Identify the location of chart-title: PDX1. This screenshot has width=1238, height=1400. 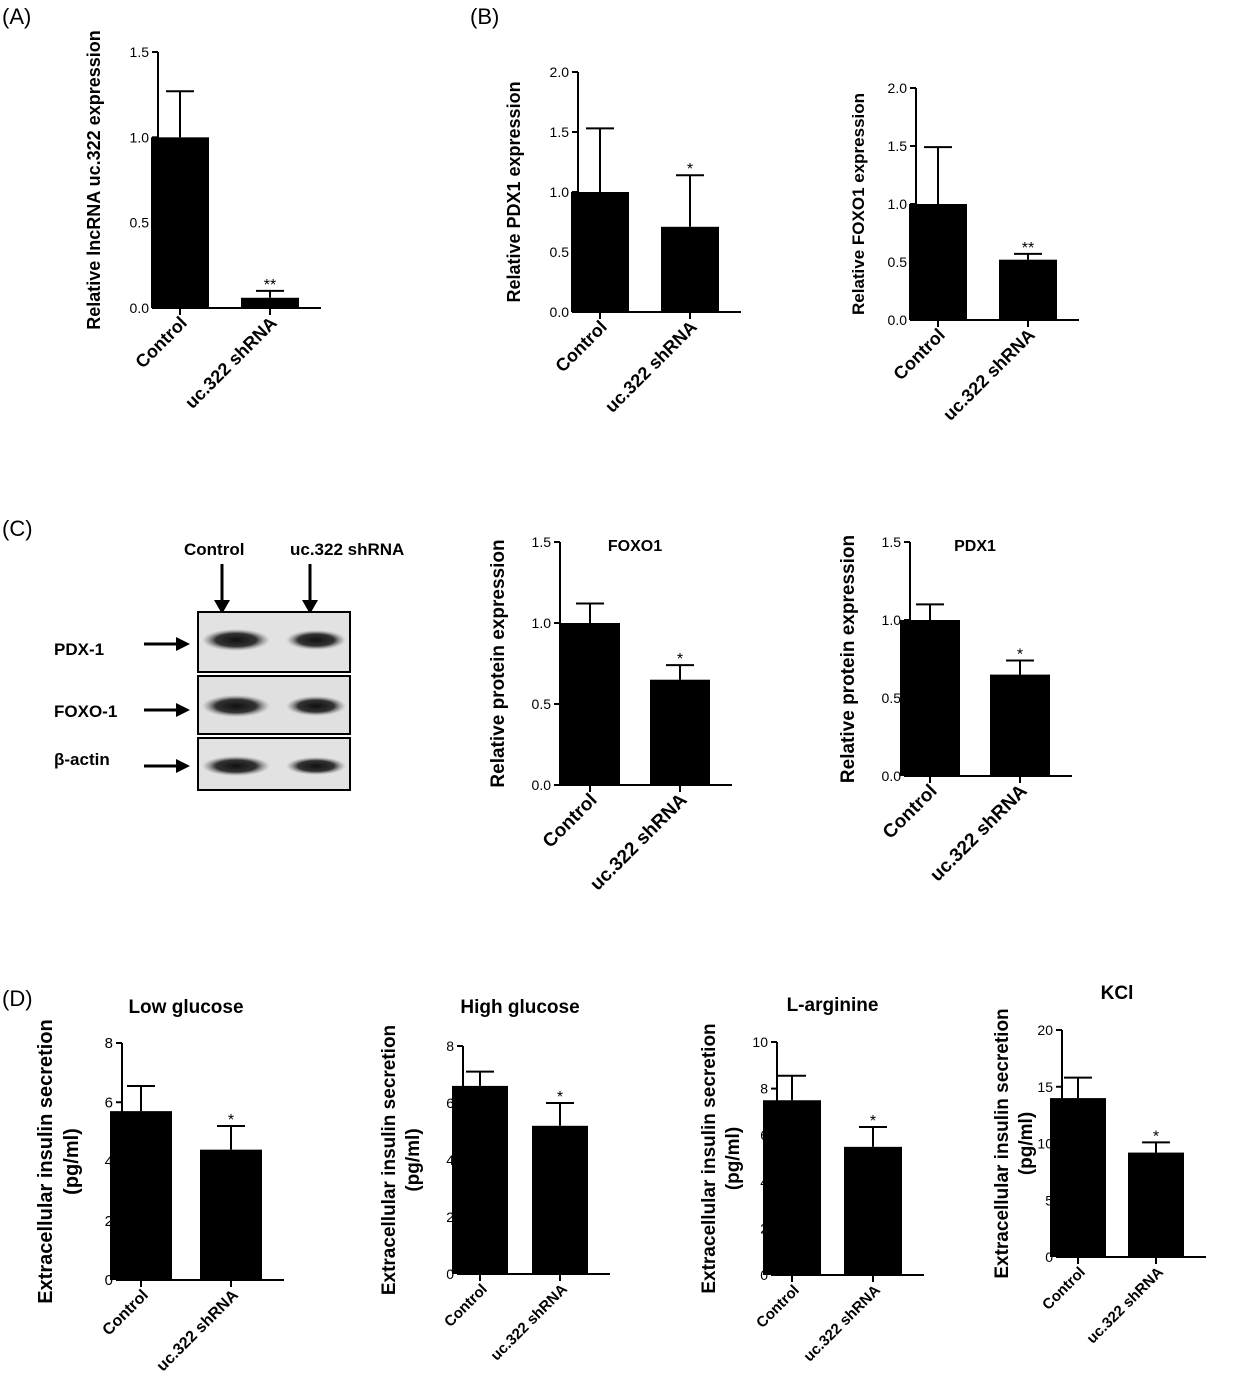
(975, 546).